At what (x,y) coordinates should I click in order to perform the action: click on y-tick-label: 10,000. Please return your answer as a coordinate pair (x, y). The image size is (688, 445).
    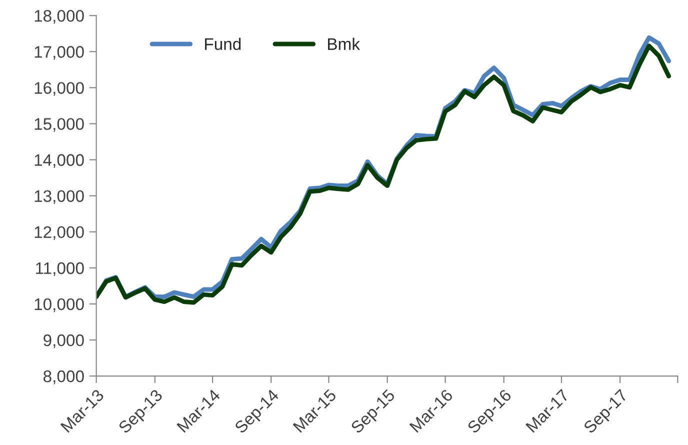
    Looking at the image, I should click on (59, 305).